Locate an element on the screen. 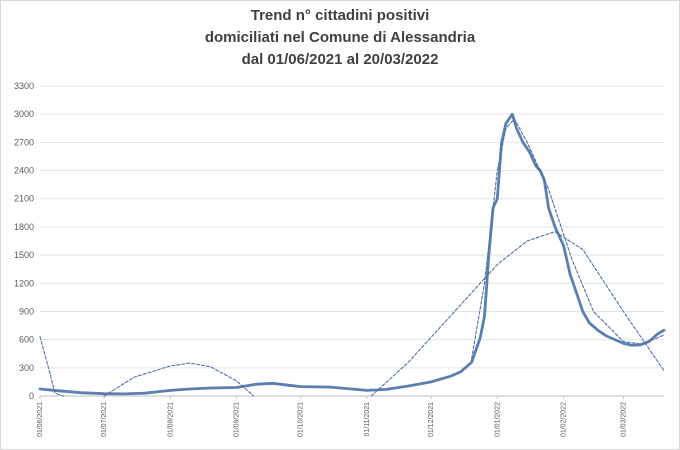  chart-title-line-3: dal 01/06/2021 al 20/03/2022 is located at coordinates (340, 59).